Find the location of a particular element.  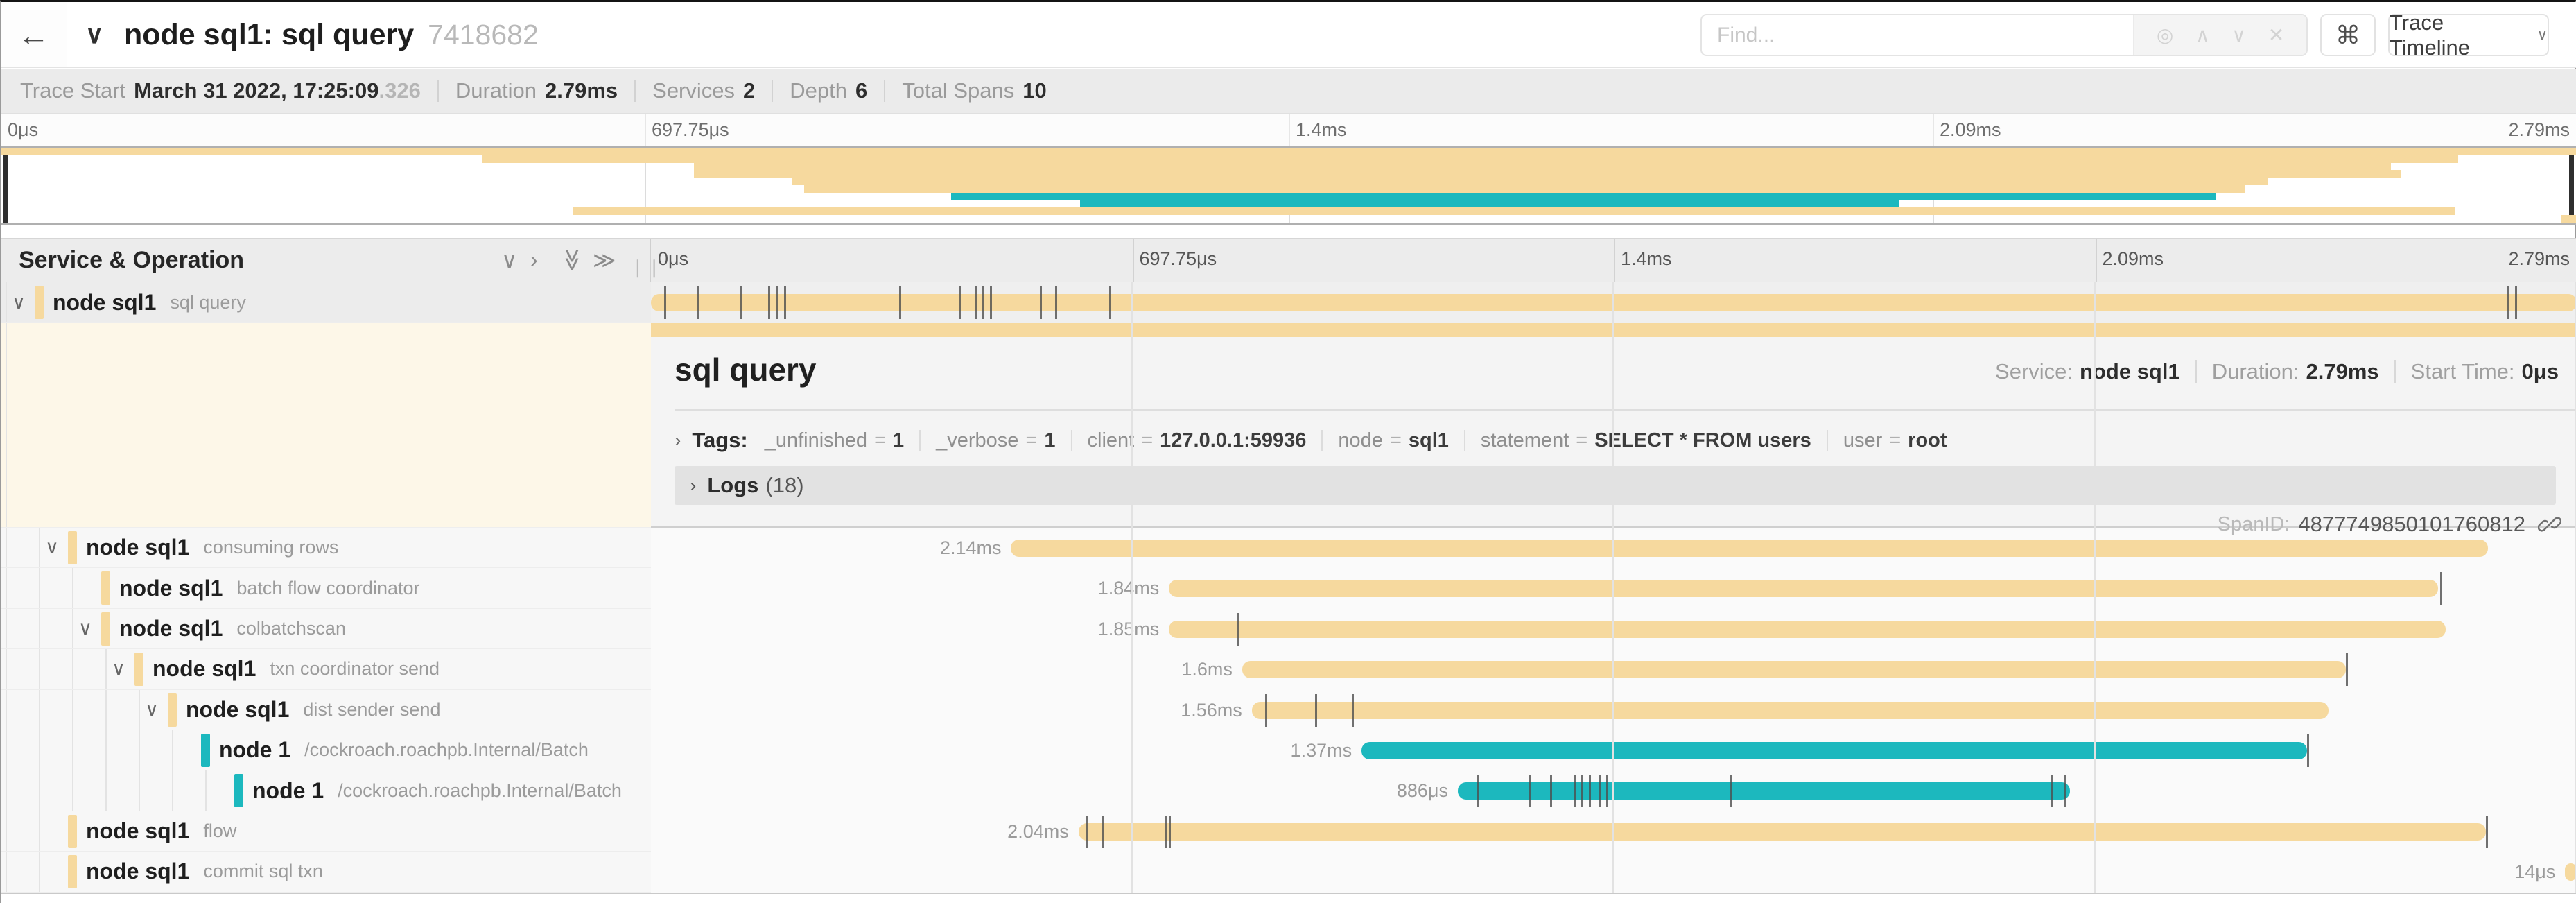

trace-timeline-view-button: Trace Timeline ∨ is located at coordinates (2468, 35).